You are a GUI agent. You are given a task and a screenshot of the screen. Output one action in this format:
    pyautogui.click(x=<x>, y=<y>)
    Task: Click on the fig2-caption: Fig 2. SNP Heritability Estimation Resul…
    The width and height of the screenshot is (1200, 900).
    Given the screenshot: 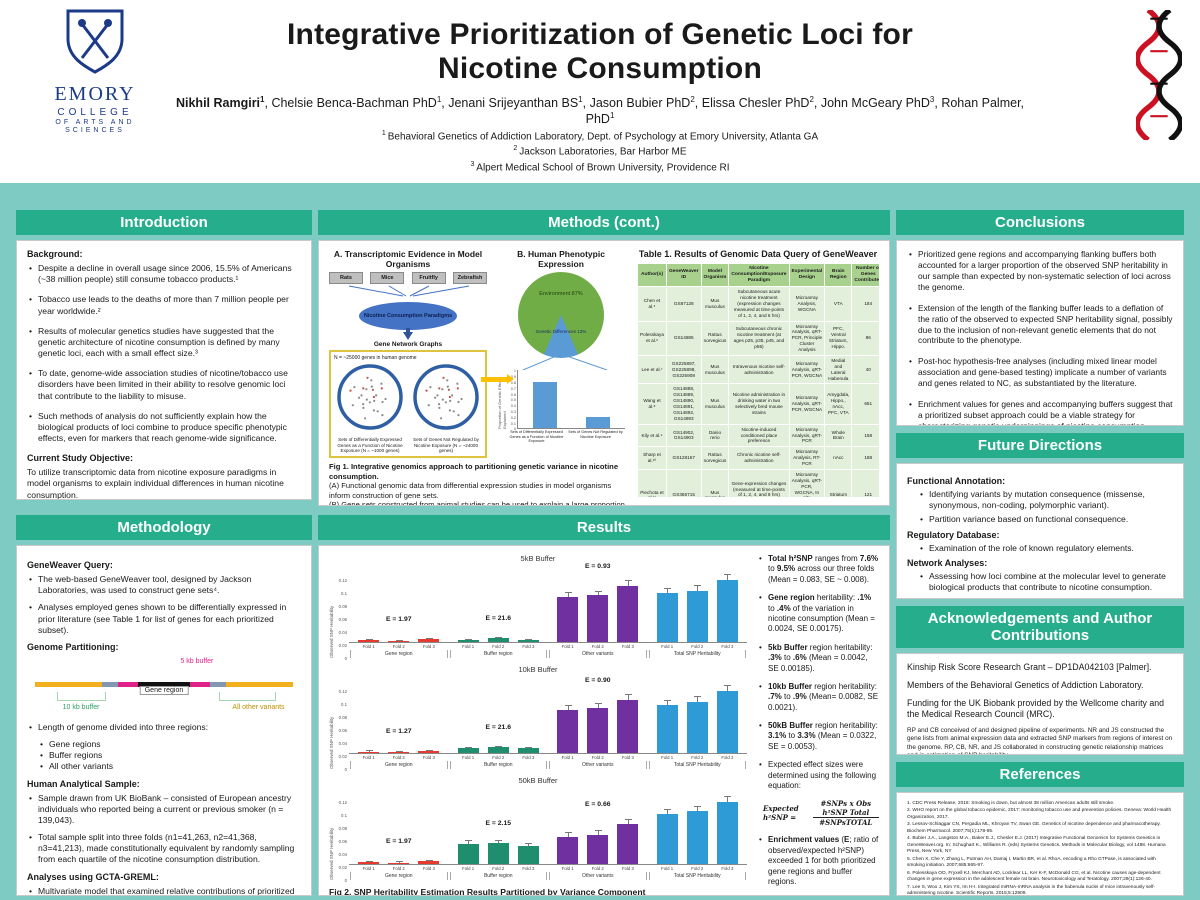 What is the action you would take?
    pyautogui.click(x=487, y=891)
    